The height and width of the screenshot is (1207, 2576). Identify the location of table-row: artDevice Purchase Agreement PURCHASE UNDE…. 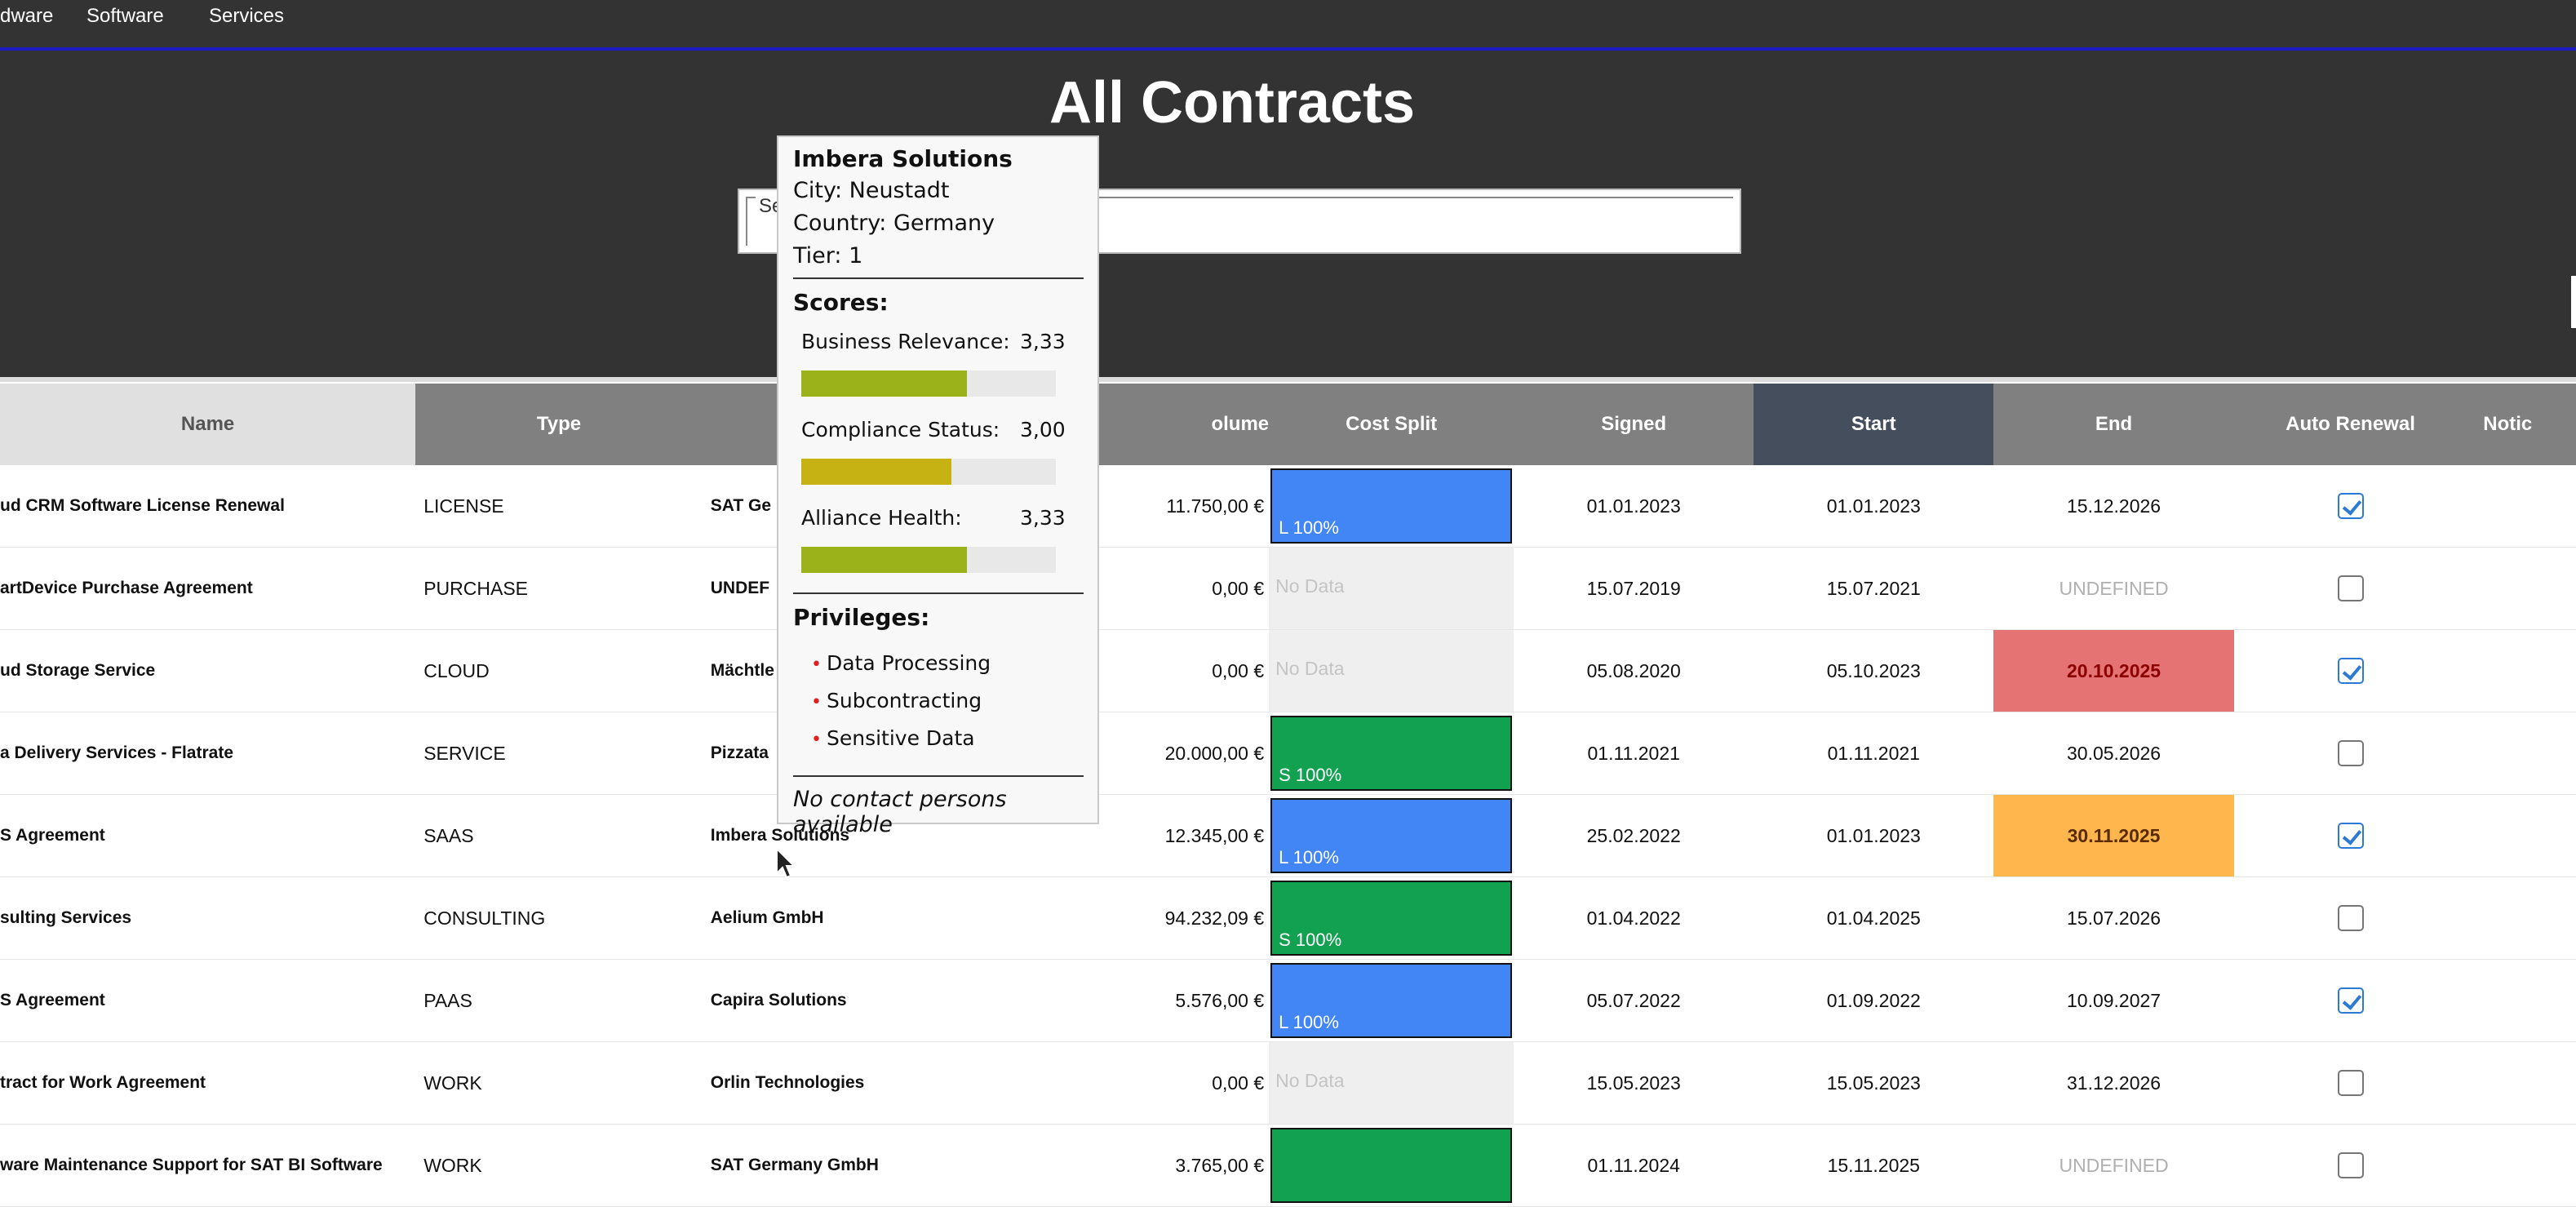
(1288, 588).